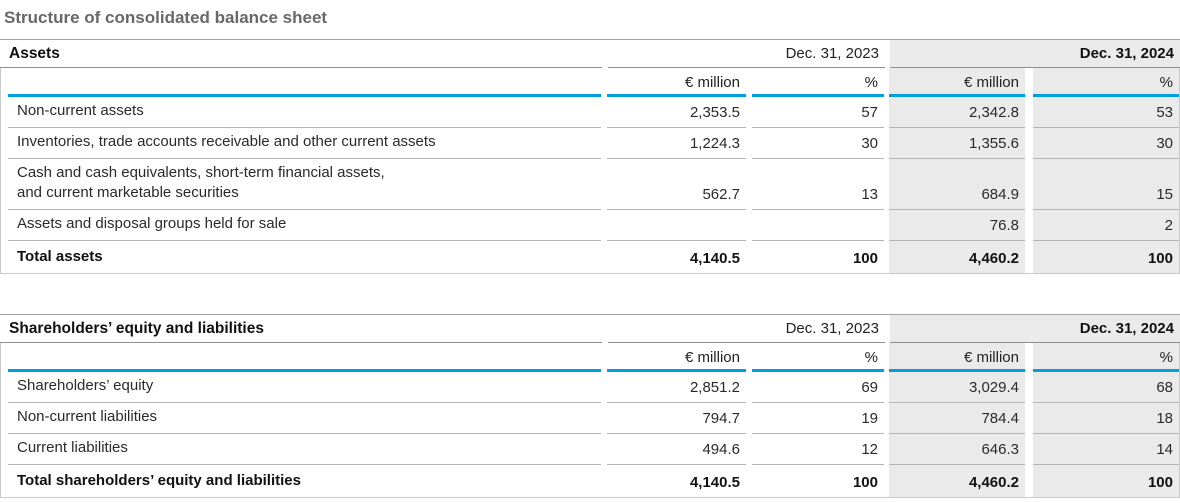 This screenshot has height=503, width=1180. What do you see at coordinates (818, 449) in the screenshot?
I see `value-2023-pct: 12` at bounding box center [818, 449].